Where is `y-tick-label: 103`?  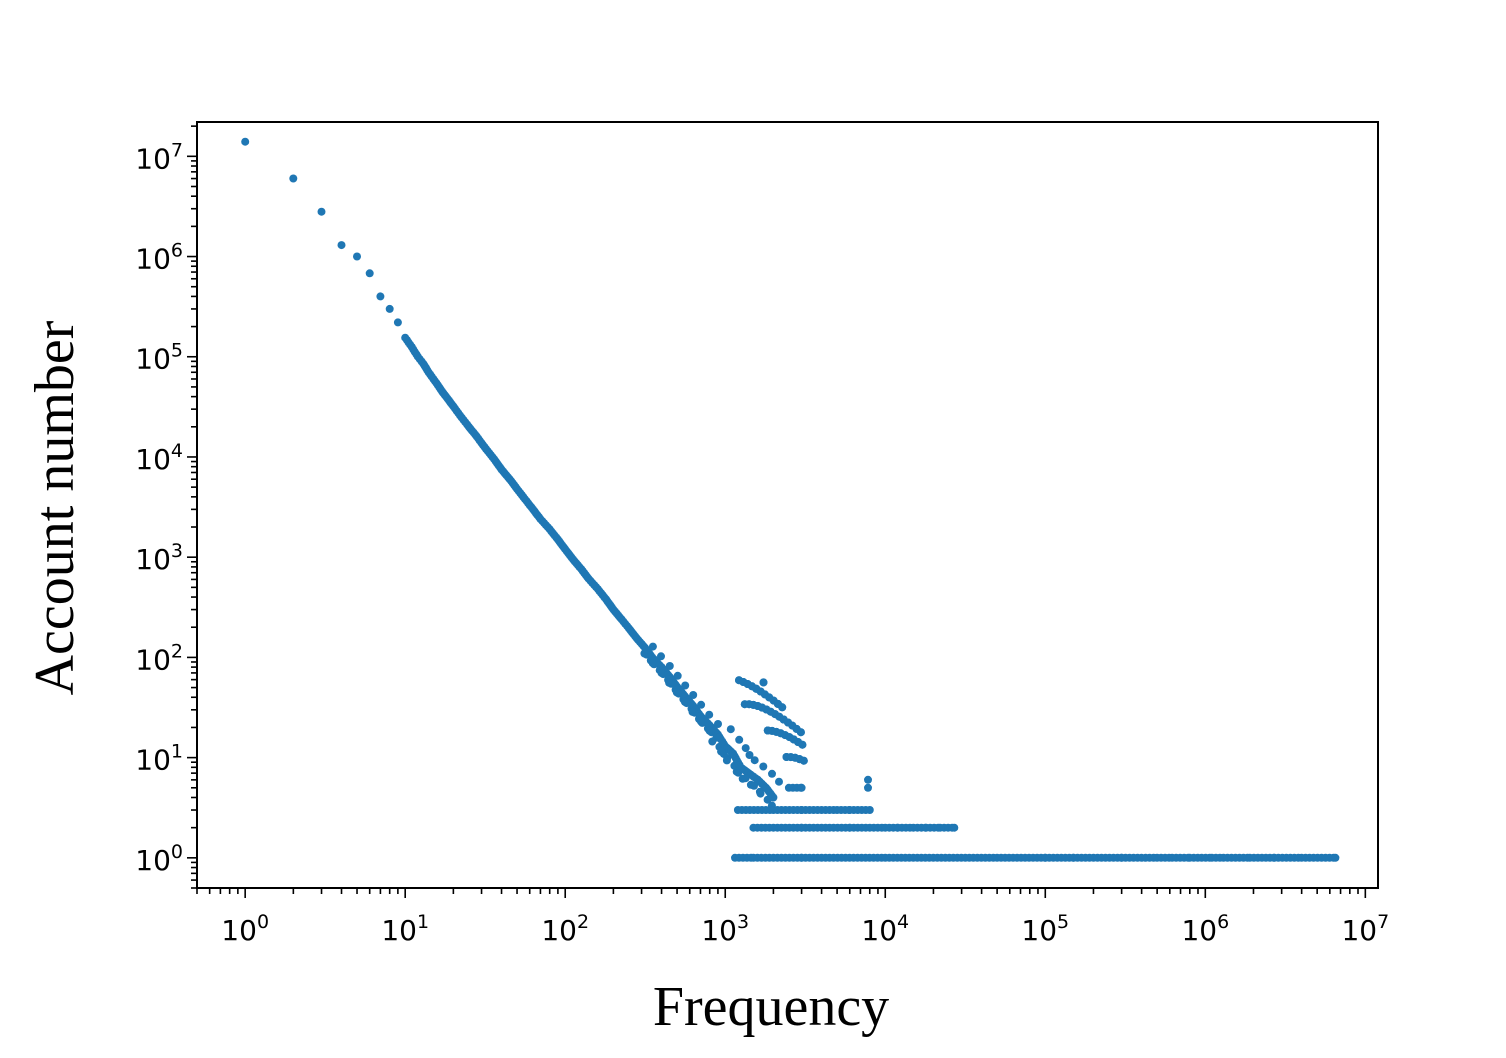 y-tick-label: 103 is located at coordinates (159, 558).